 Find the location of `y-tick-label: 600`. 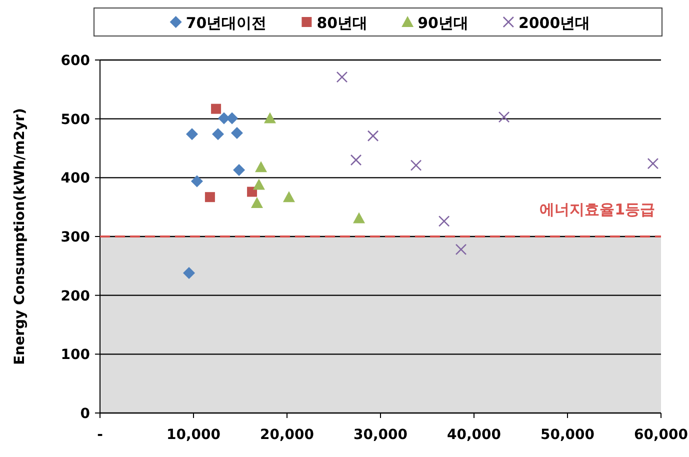

y-tick-label: 600 is located at coordinates (75, 61).